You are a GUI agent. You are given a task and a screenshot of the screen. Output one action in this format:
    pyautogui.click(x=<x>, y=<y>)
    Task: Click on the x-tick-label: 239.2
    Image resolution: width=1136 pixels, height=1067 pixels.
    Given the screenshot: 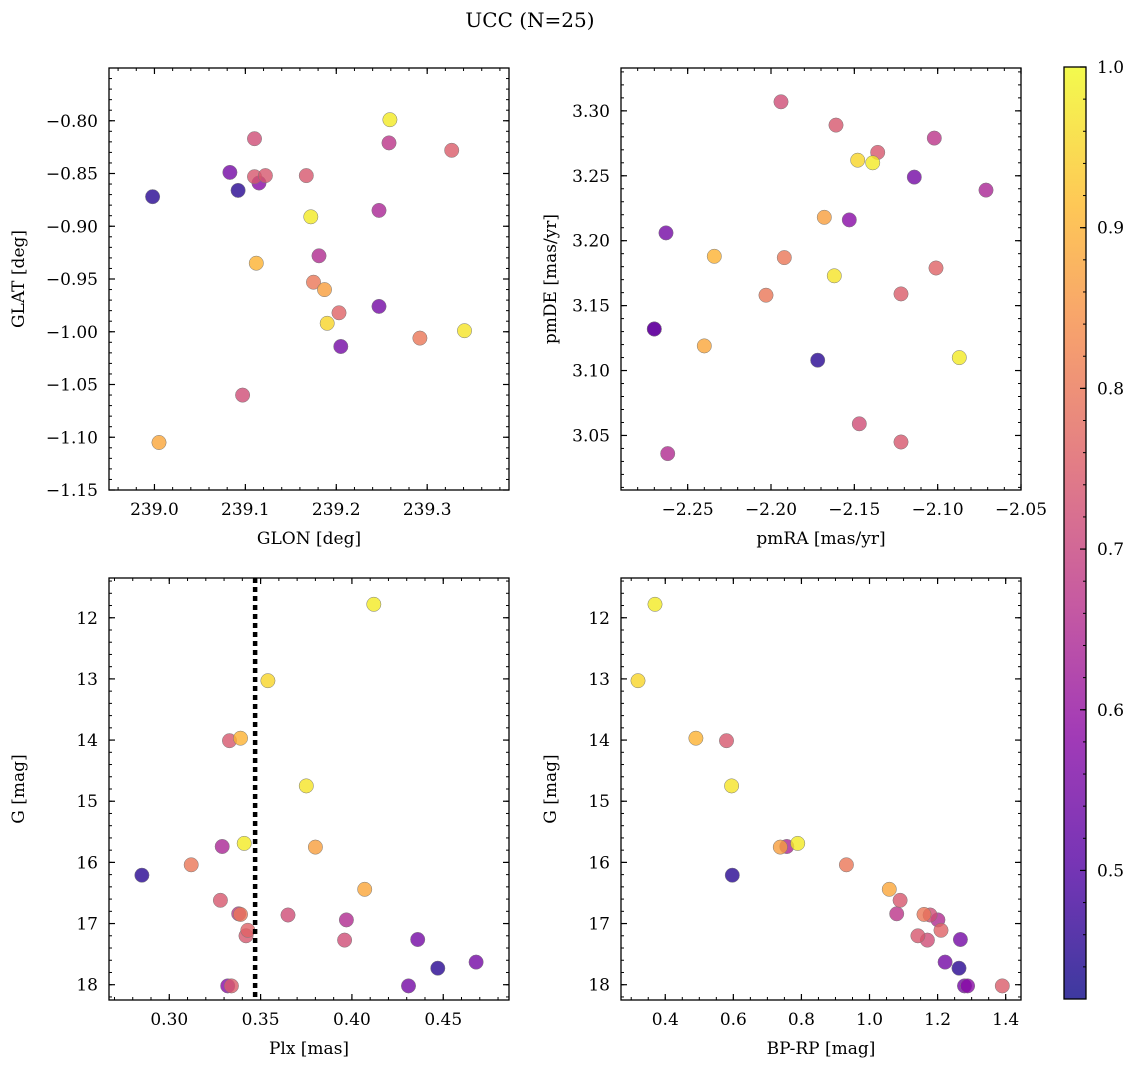 What is the action you would take?
    pyautogui.click(x=336, y=510)
    